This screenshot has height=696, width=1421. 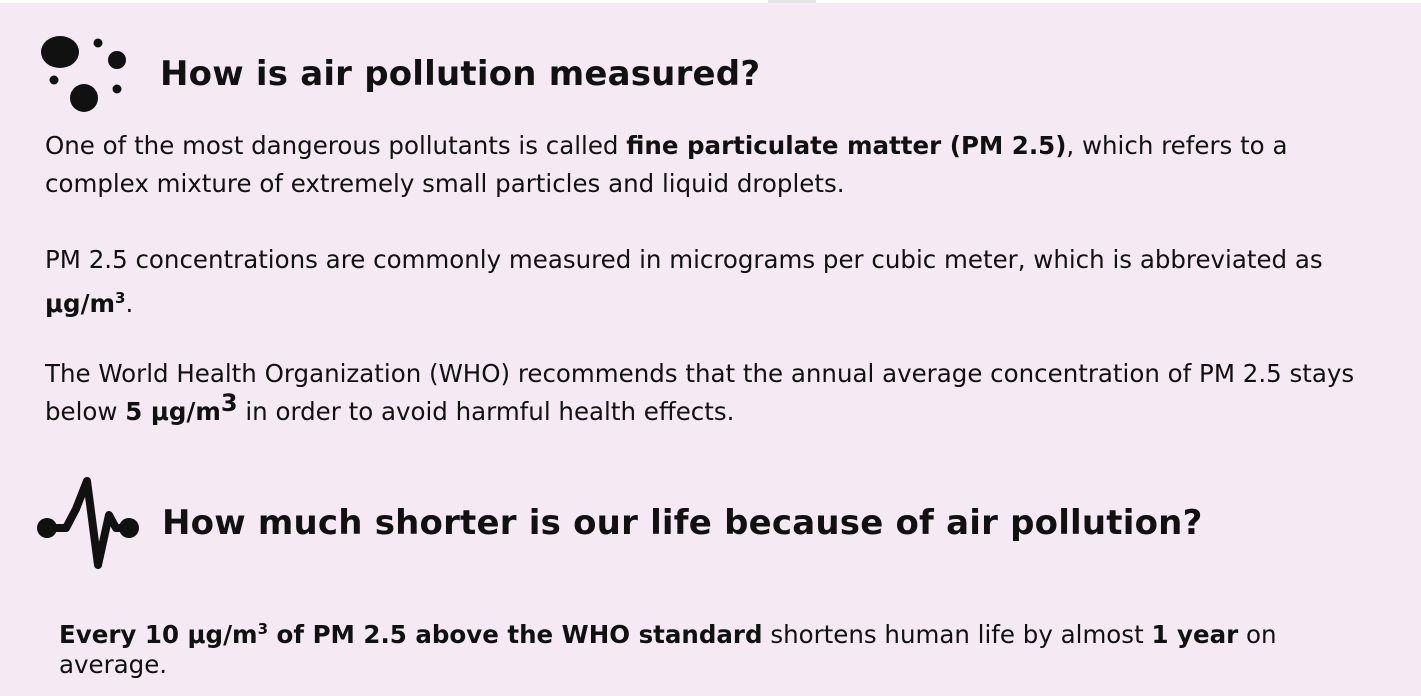 I want to click on unit-label: μg/m3, so click(x=85, y=303).